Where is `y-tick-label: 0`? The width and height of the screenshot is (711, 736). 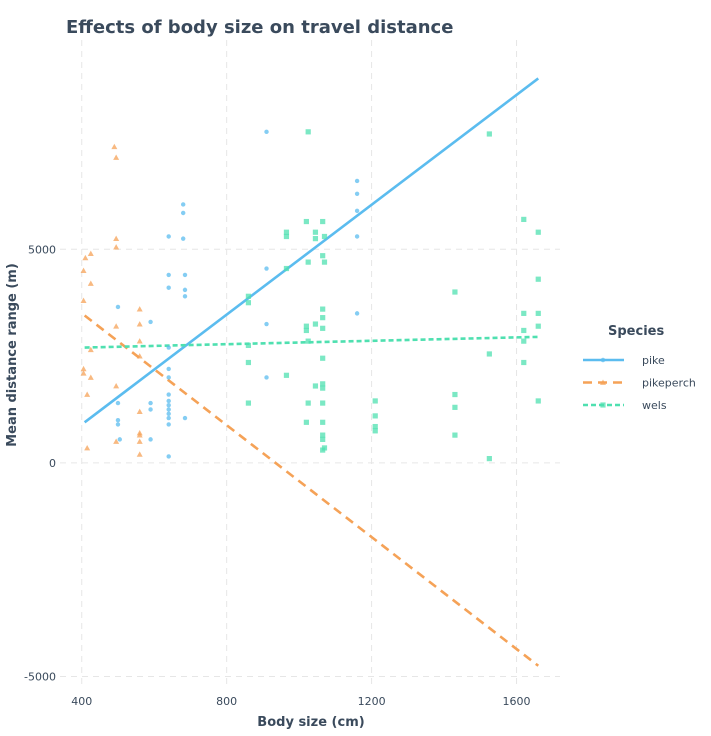 y-tick-label: 0 is located at coordinates (52, 463).